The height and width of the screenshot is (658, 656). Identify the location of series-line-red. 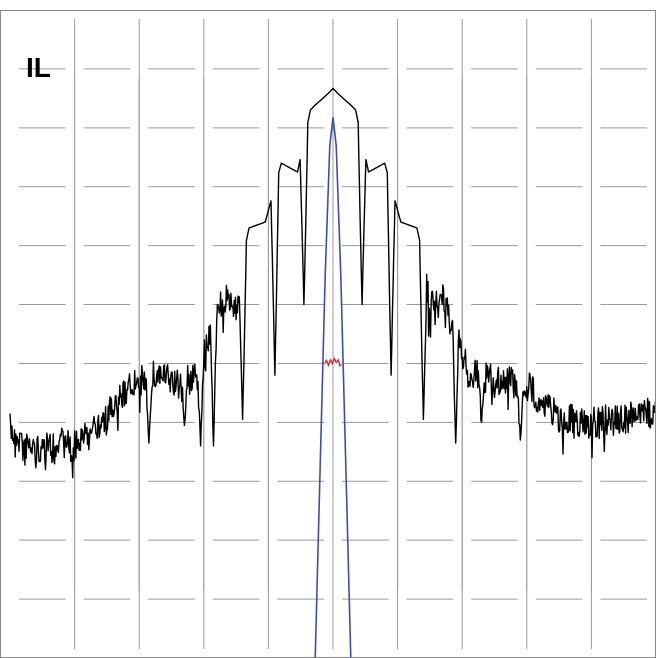
(333, 362).